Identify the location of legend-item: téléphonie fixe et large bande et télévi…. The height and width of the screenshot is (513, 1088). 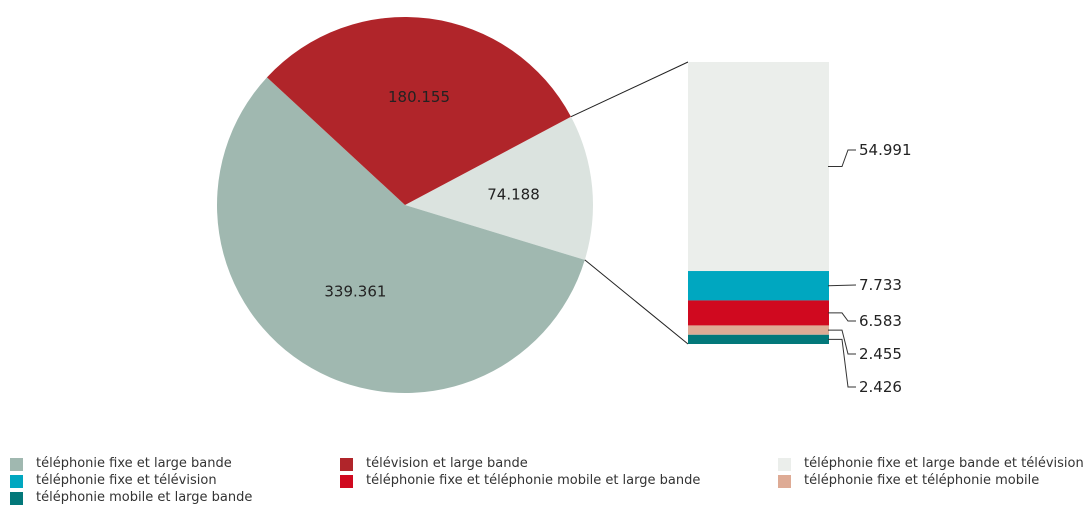
(931, 464).